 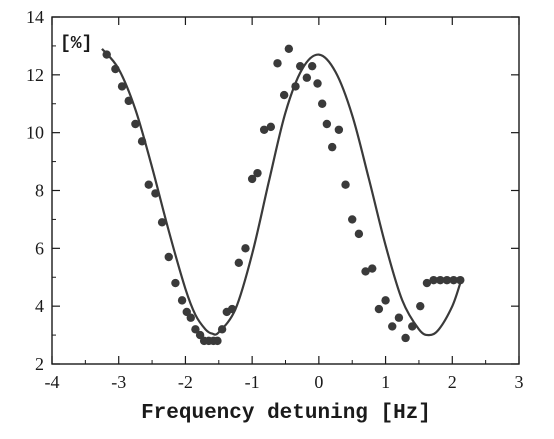 I want to click on y-tick-labels: 2 4 6 8 10 12 14, so click(x=35, y=190).